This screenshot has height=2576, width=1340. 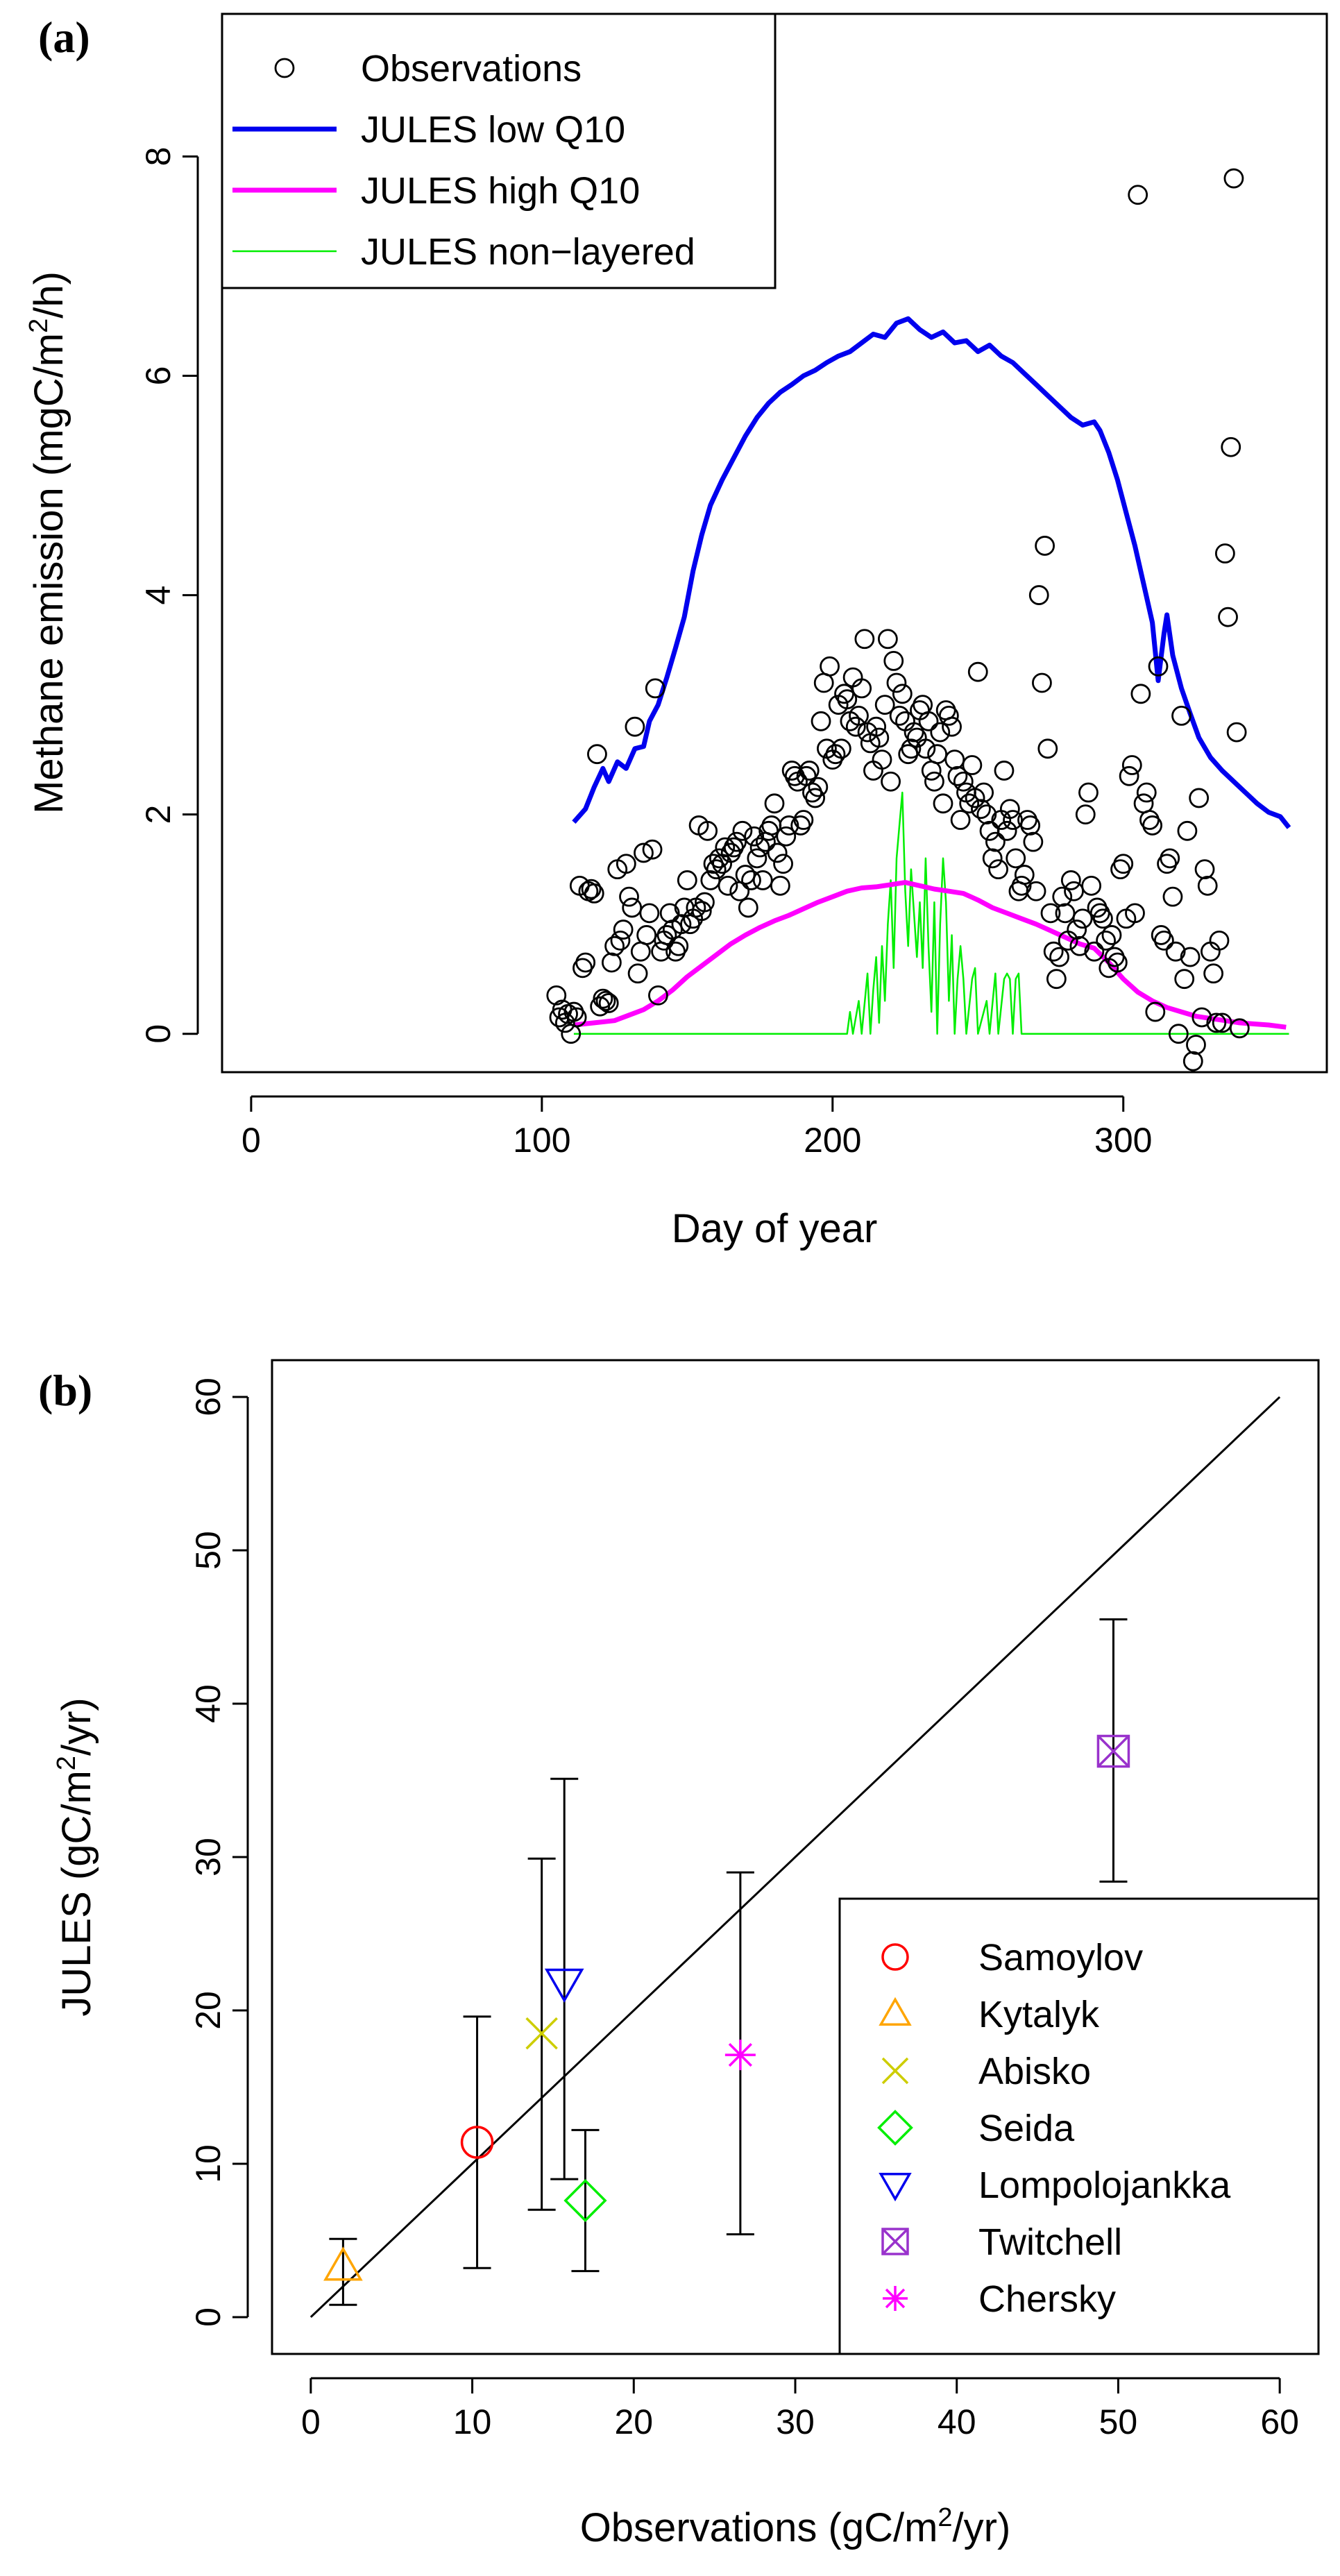 I want to click on panel-b-y-tick-label: 20, so click(x=208, y=2010).